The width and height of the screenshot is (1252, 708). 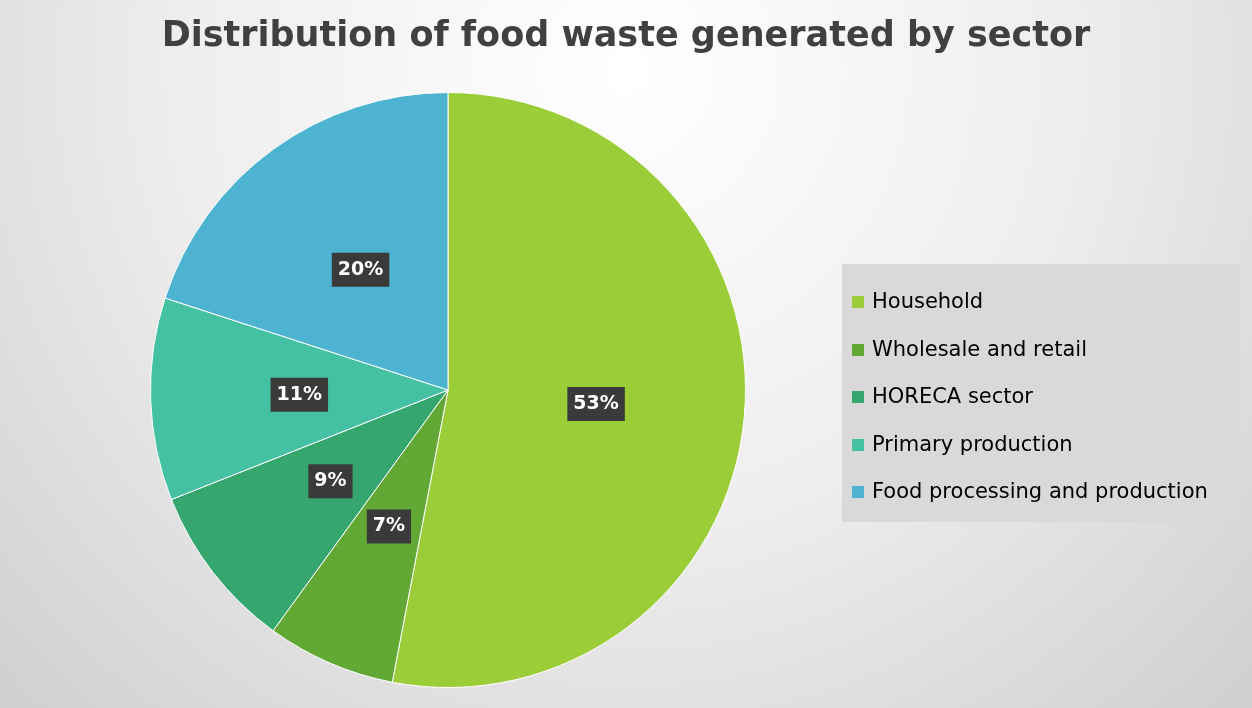 I want to click on data-label: 20%, so click(x=360, y=267).